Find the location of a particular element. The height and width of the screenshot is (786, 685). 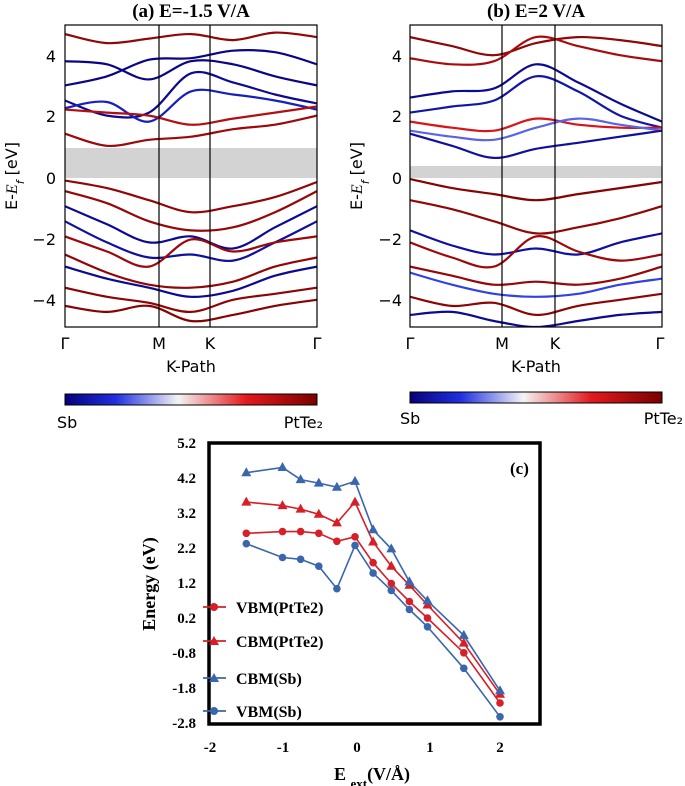

panel-a-ktick-gamma-end: Γ is located at coordinates (317, 343).